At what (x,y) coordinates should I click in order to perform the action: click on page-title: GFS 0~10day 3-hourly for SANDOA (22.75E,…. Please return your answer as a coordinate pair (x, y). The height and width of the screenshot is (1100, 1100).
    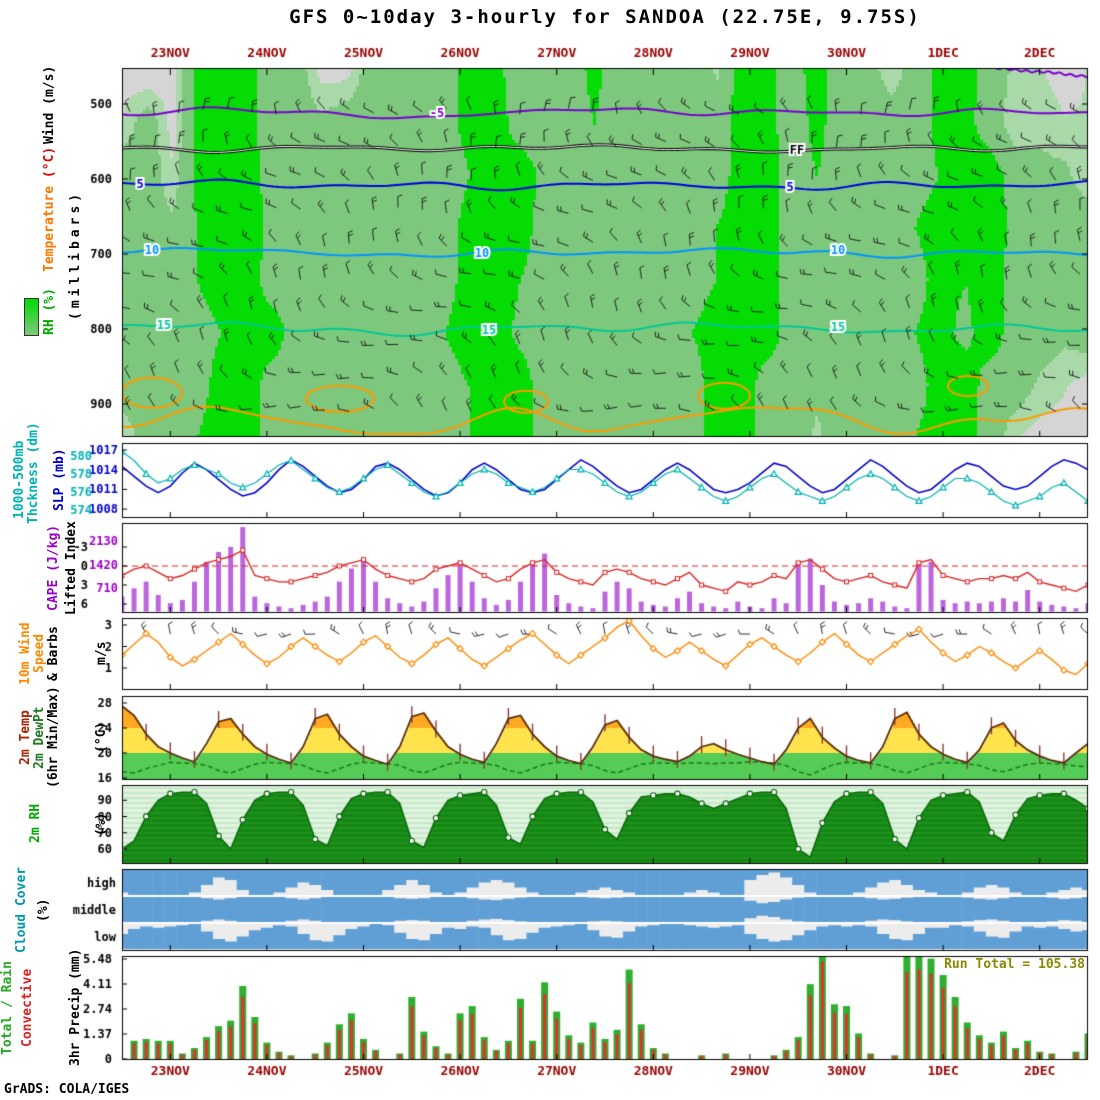
    Looking at the image, I should click on (605, 17).